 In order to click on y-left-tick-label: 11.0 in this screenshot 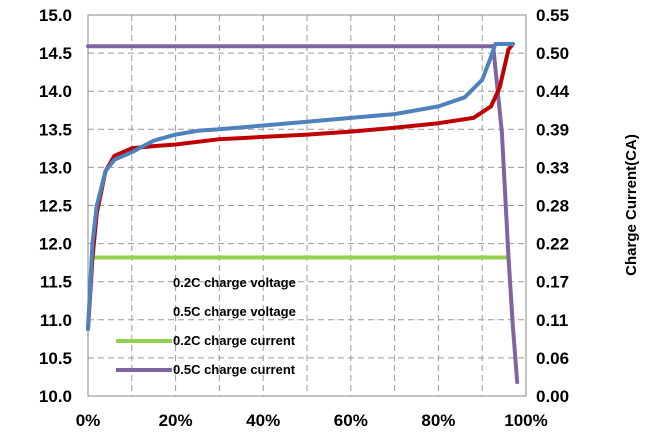, I will do `click(56, 320)`.